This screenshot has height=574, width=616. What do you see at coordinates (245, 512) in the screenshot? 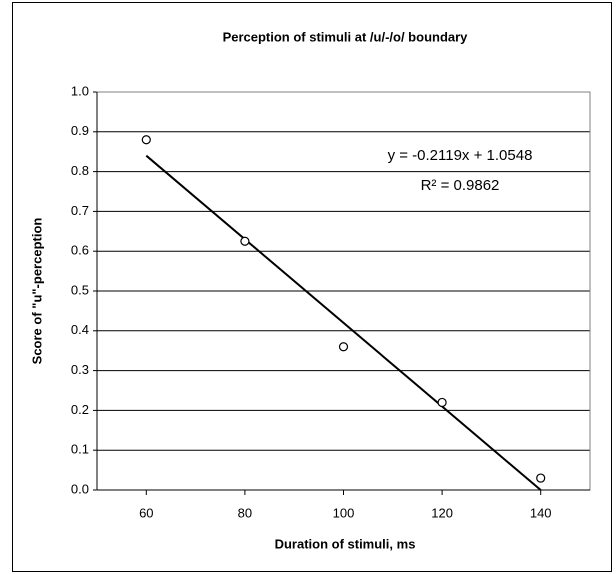
I see `x-tick-label: 80` at bounding box center [245, 512].